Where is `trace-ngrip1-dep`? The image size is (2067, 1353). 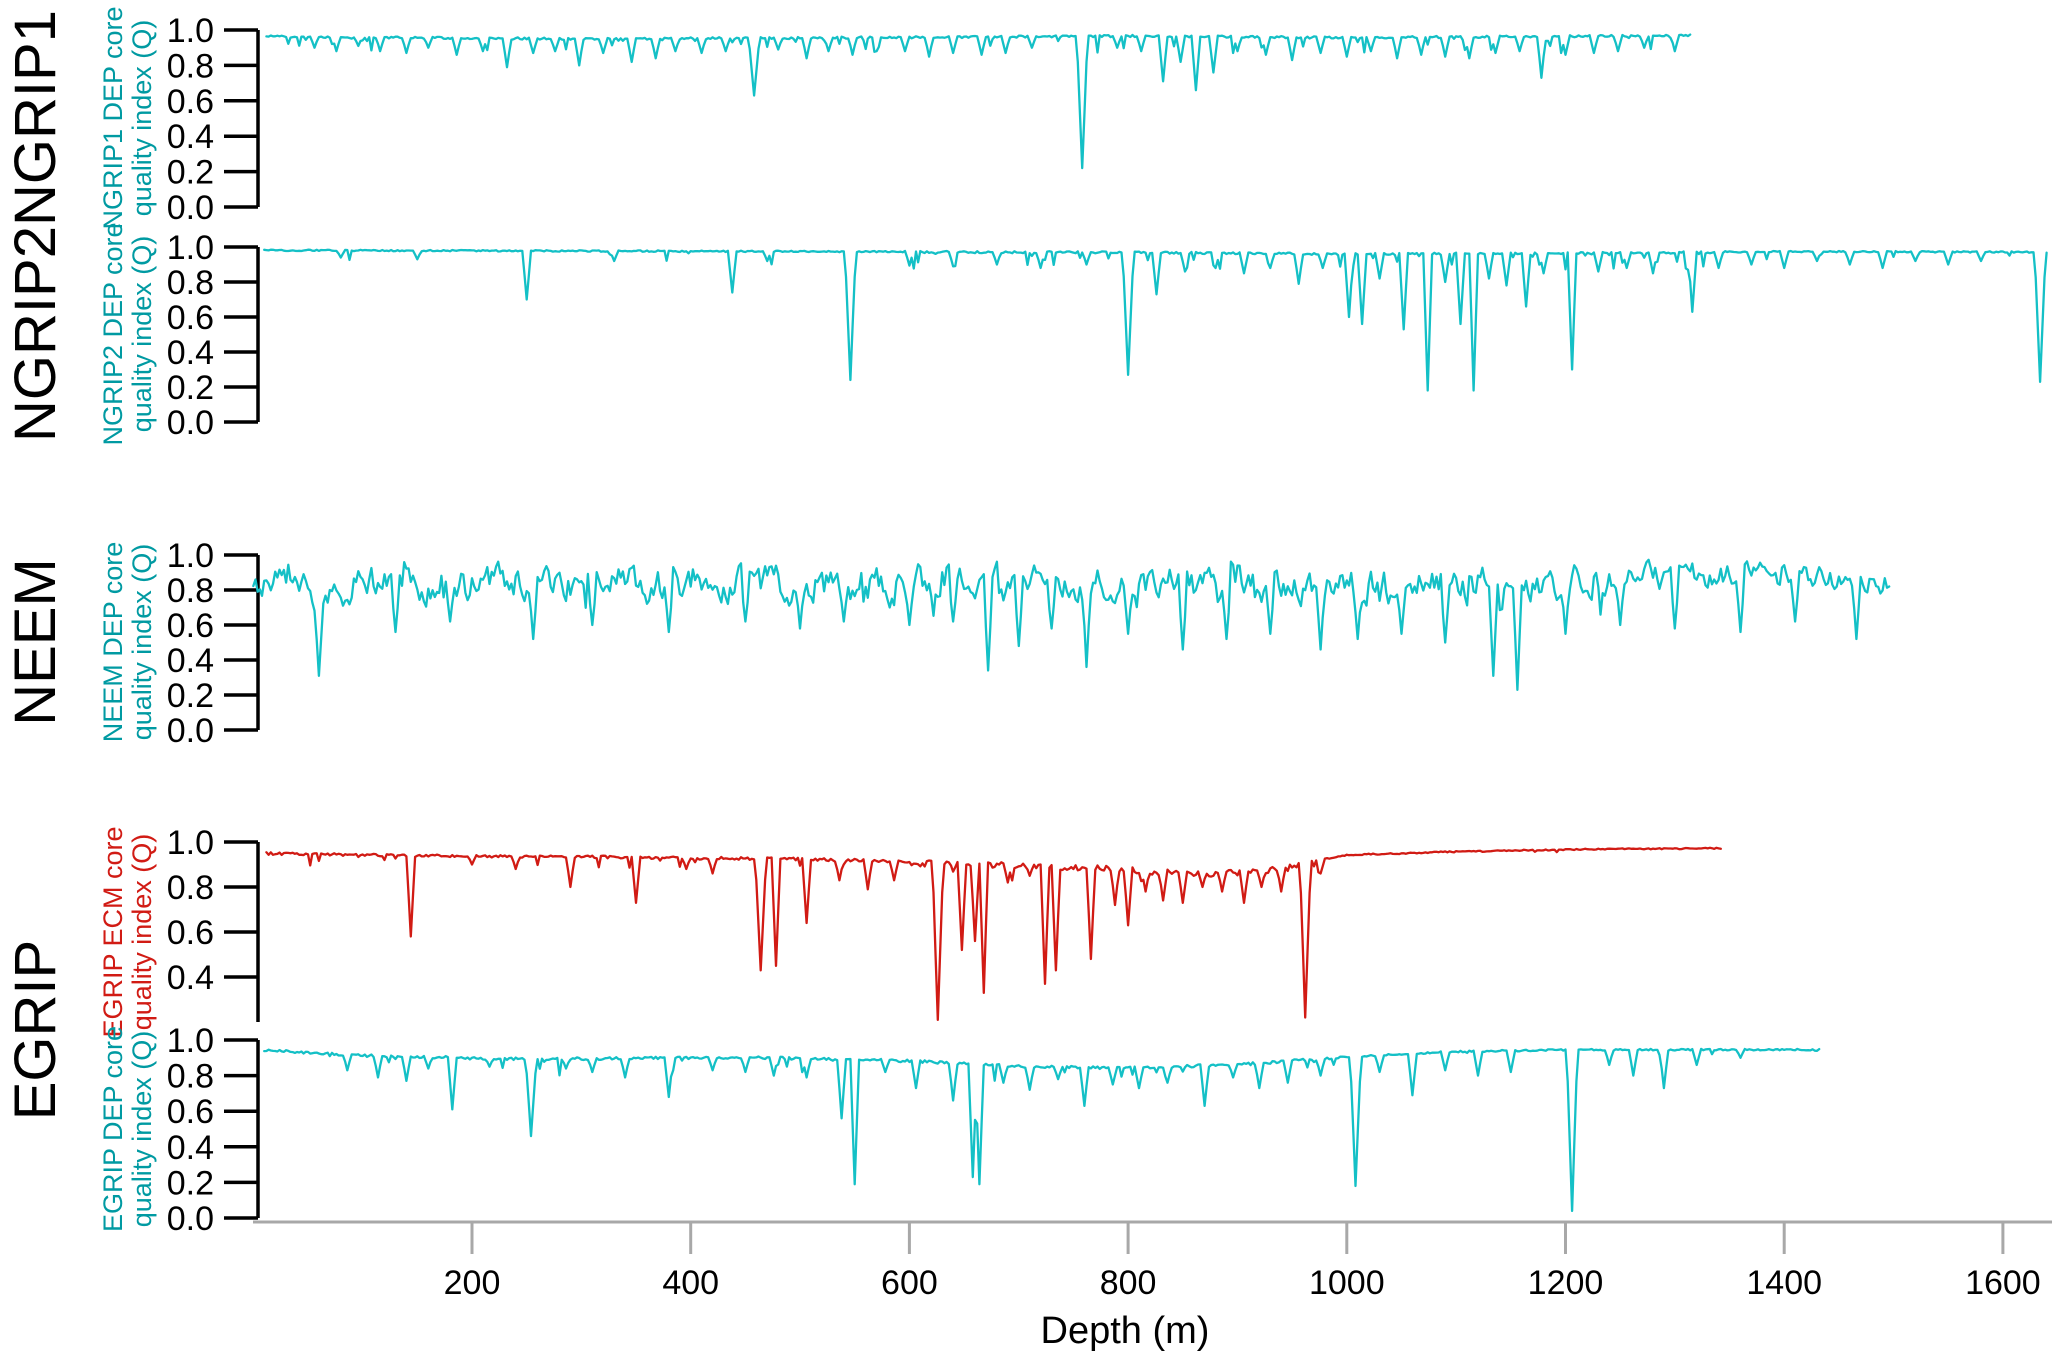
trace-ngrip1-dep is located at coordinates (978, 101).